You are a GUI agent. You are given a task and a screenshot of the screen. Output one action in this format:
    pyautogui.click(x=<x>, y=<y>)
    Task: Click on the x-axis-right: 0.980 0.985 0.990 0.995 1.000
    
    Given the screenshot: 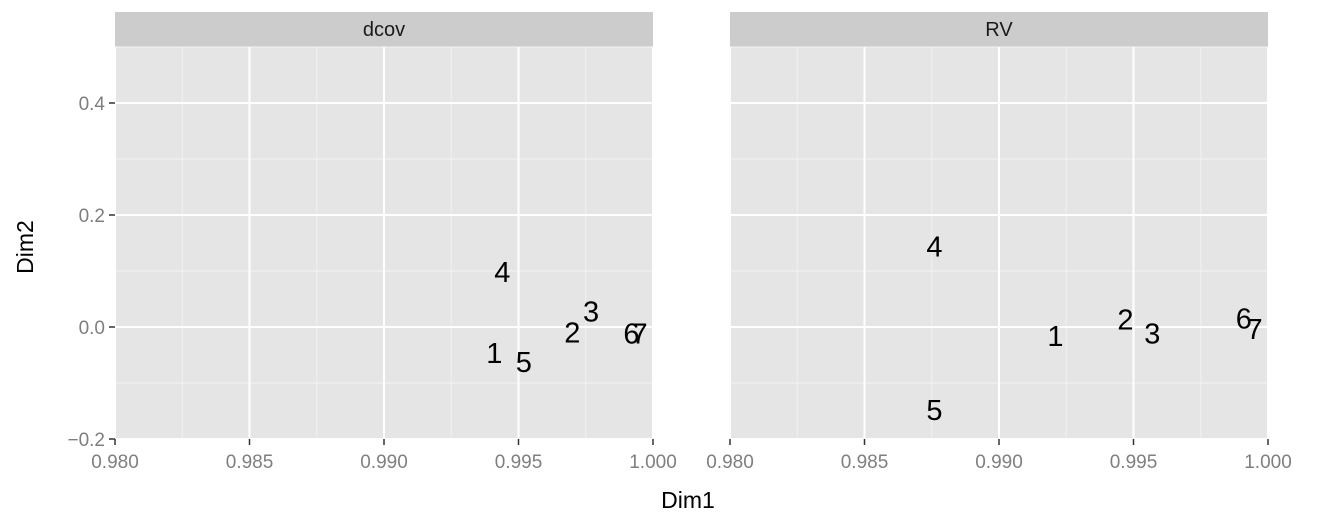 What is the action you would take?
    pyautogui.click(x=999, y=456)
    